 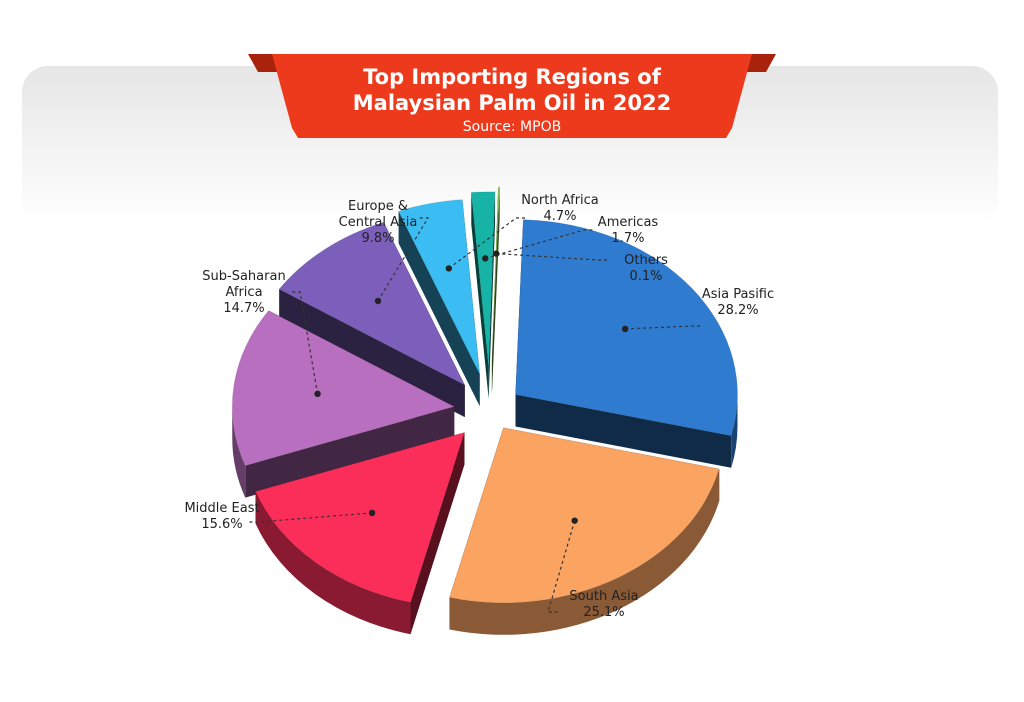 I want to click on slice-side-asia-pasific, so click(x=734, y=431).